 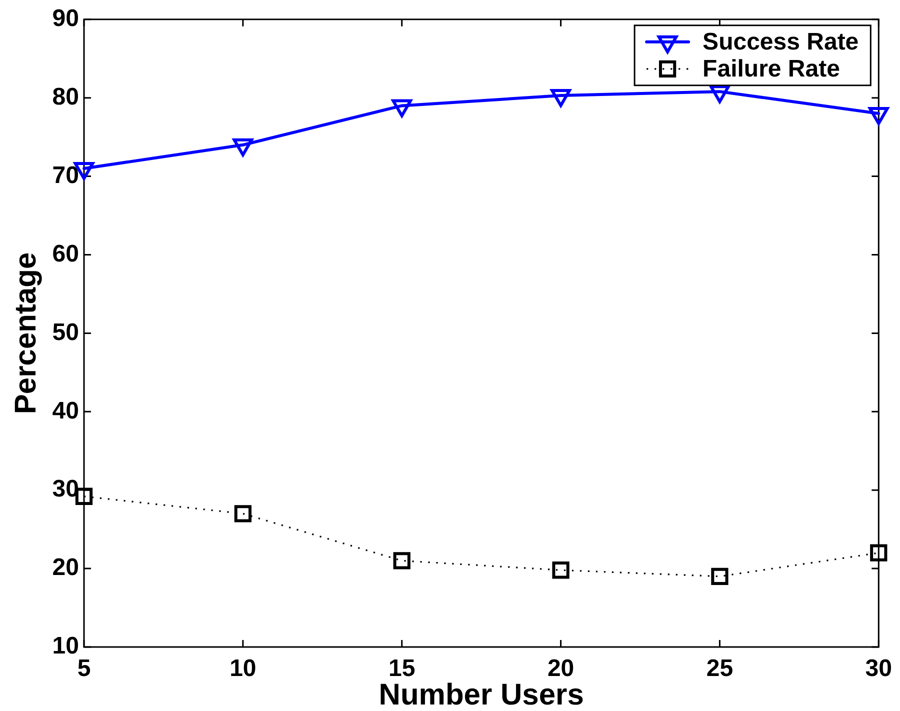 I want to click on y-axis-title: Percentage, so click(x=25, y=333).